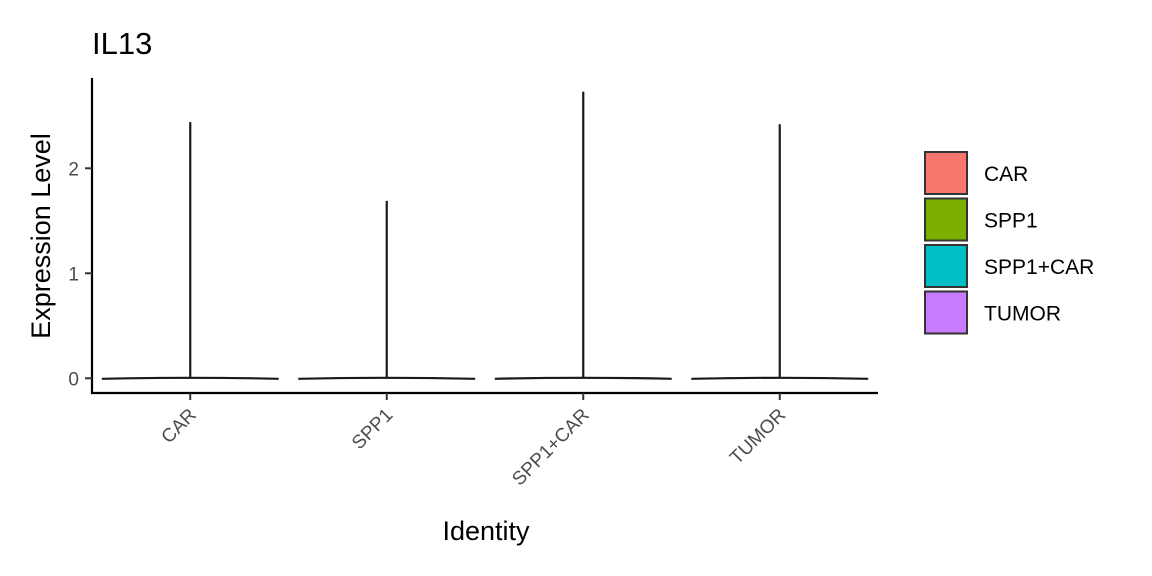 This screenshot has width=1152, height=576. Describe the element at coordinates (73, 274) in the screenshot. I see `y-tick-label: 1` at that location.